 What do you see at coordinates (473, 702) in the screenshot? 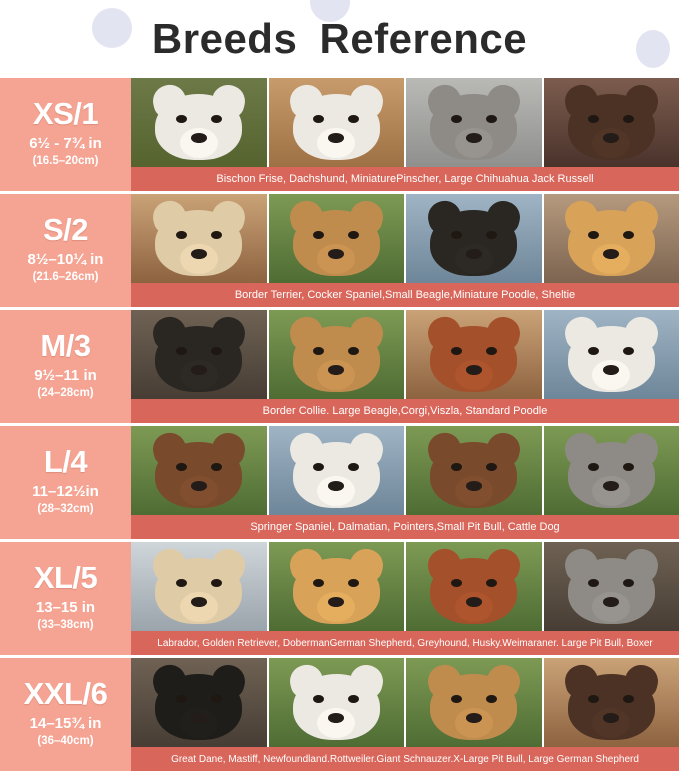
I see `german-shepherd-photo` at bounding box center [473, 702].